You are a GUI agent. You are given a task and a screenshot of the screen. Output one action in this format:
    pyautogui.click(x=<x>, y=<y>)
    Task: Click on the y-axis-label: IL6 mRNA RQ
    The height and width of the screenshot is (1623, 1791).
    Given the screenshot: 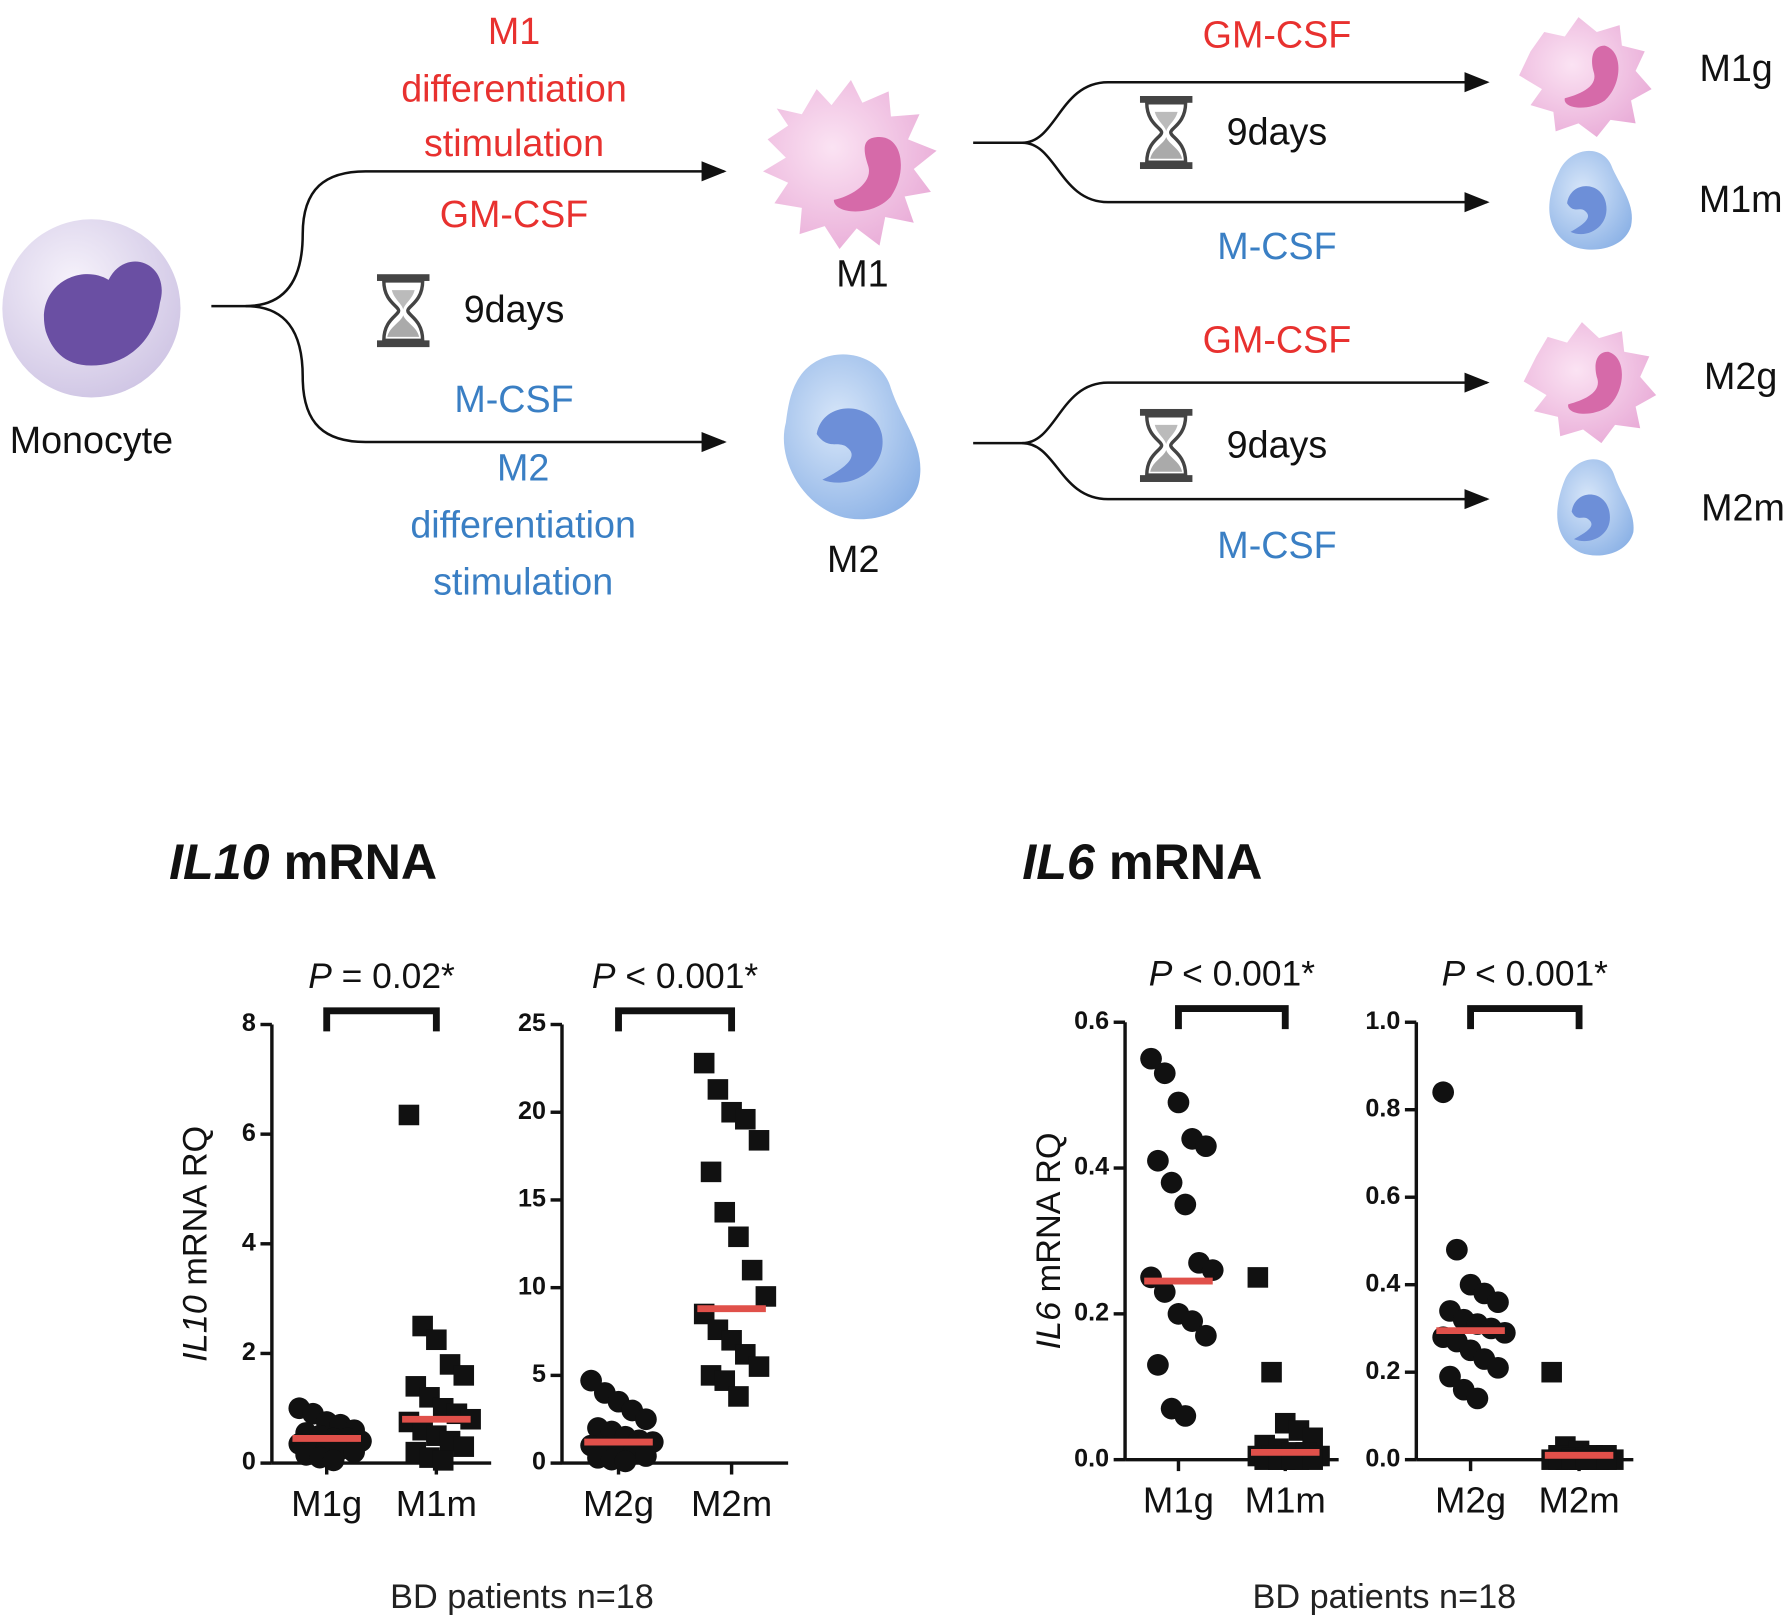 What is the action you would take?
    pyautogui.click(x=1049, y=1240)
    